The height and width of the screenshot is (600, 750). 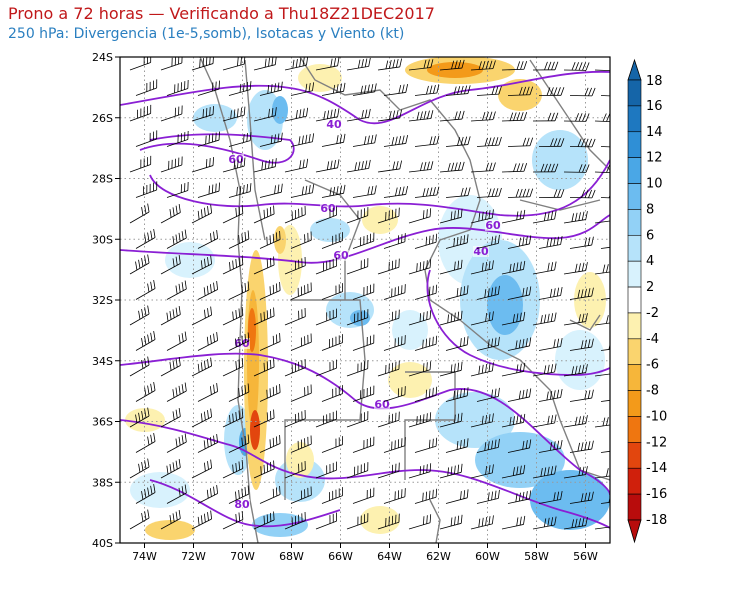 What do you see at coordinates (102, 300) in the screenshot?
I see `y-tick-label: 32S` at bounding box center [102, 300].